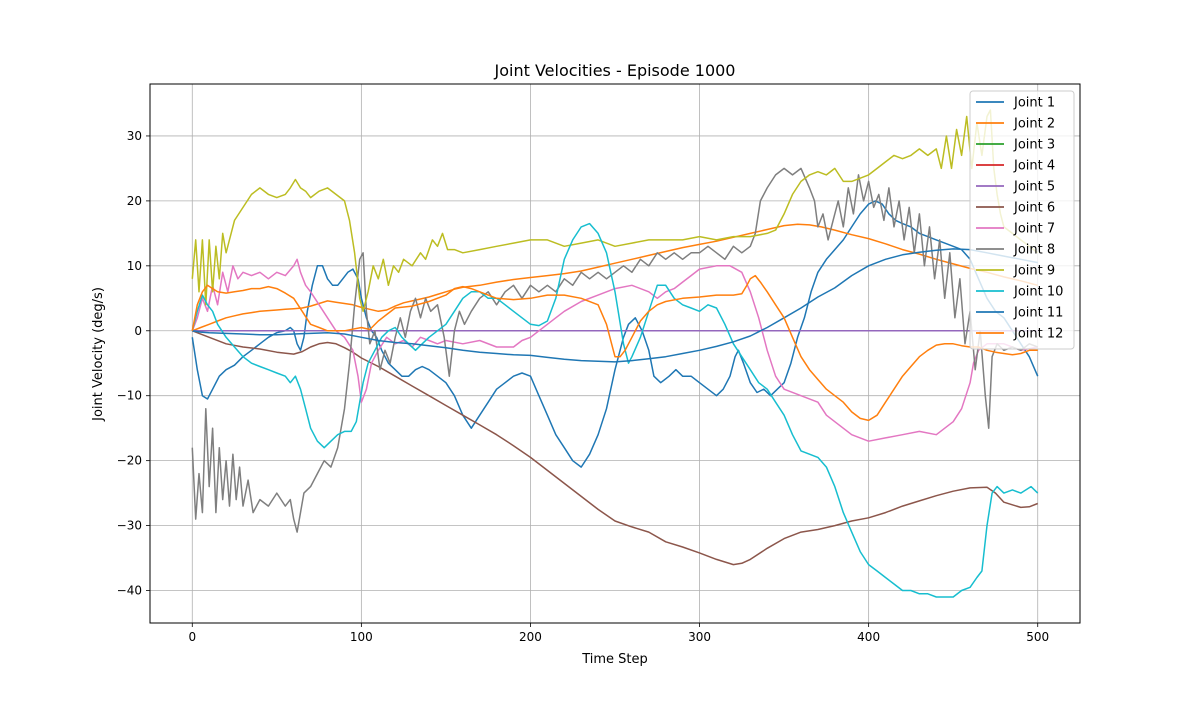 This screenshot has width=1200, height=704. Describe the element at coordinates (98, 354) in the screenshot. I see `y-axis-label: Joint Velocity (deg/s)` at that location.